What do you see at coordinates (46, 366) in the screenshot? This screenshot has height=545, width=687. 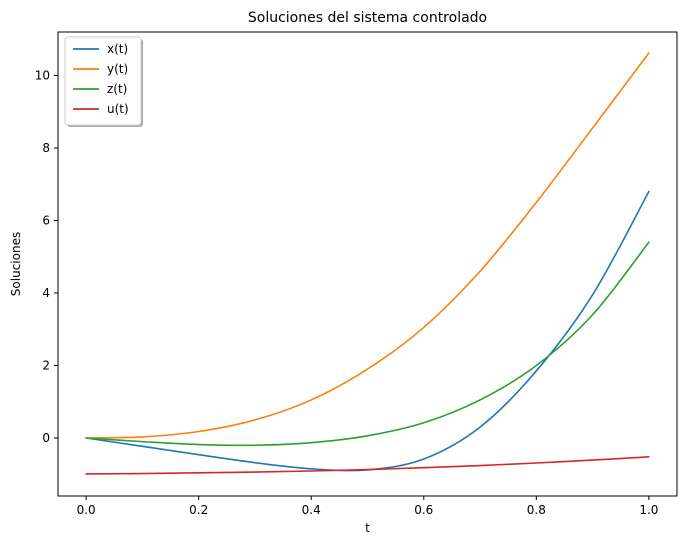 I see `y-tick-label: 2` at bounding box center [46, 366].